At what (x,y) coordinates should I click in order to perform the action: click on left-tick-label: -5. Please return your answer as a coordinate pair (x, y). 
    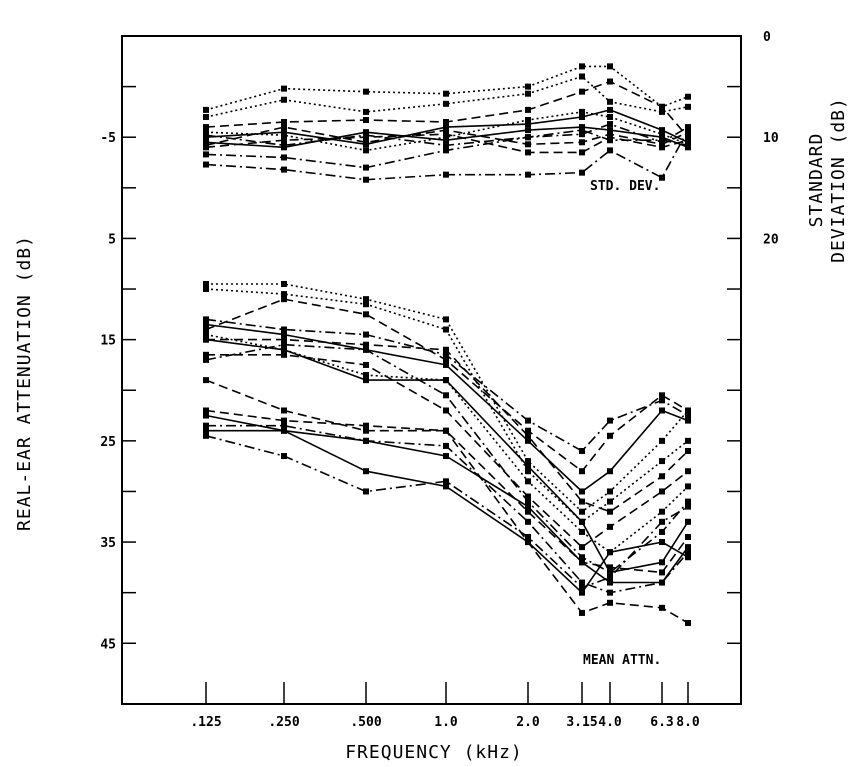
    Looking at the image, I should click on (108, 138).